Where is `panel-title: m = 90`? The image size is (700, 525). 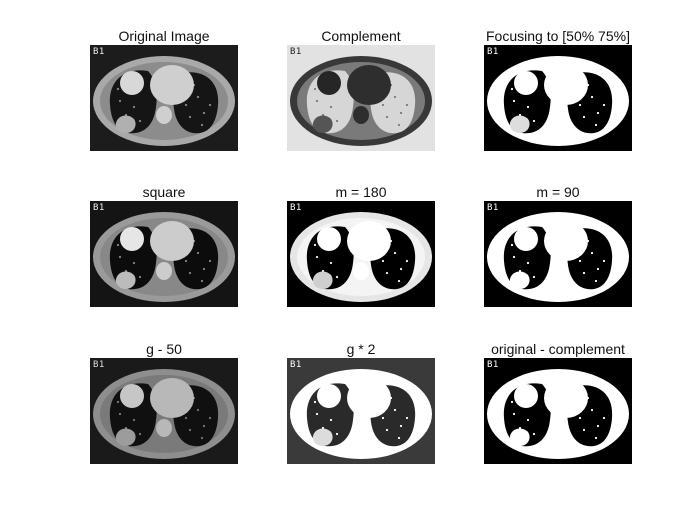
panel-title: m = 90 is located at coordinates (558, 192).